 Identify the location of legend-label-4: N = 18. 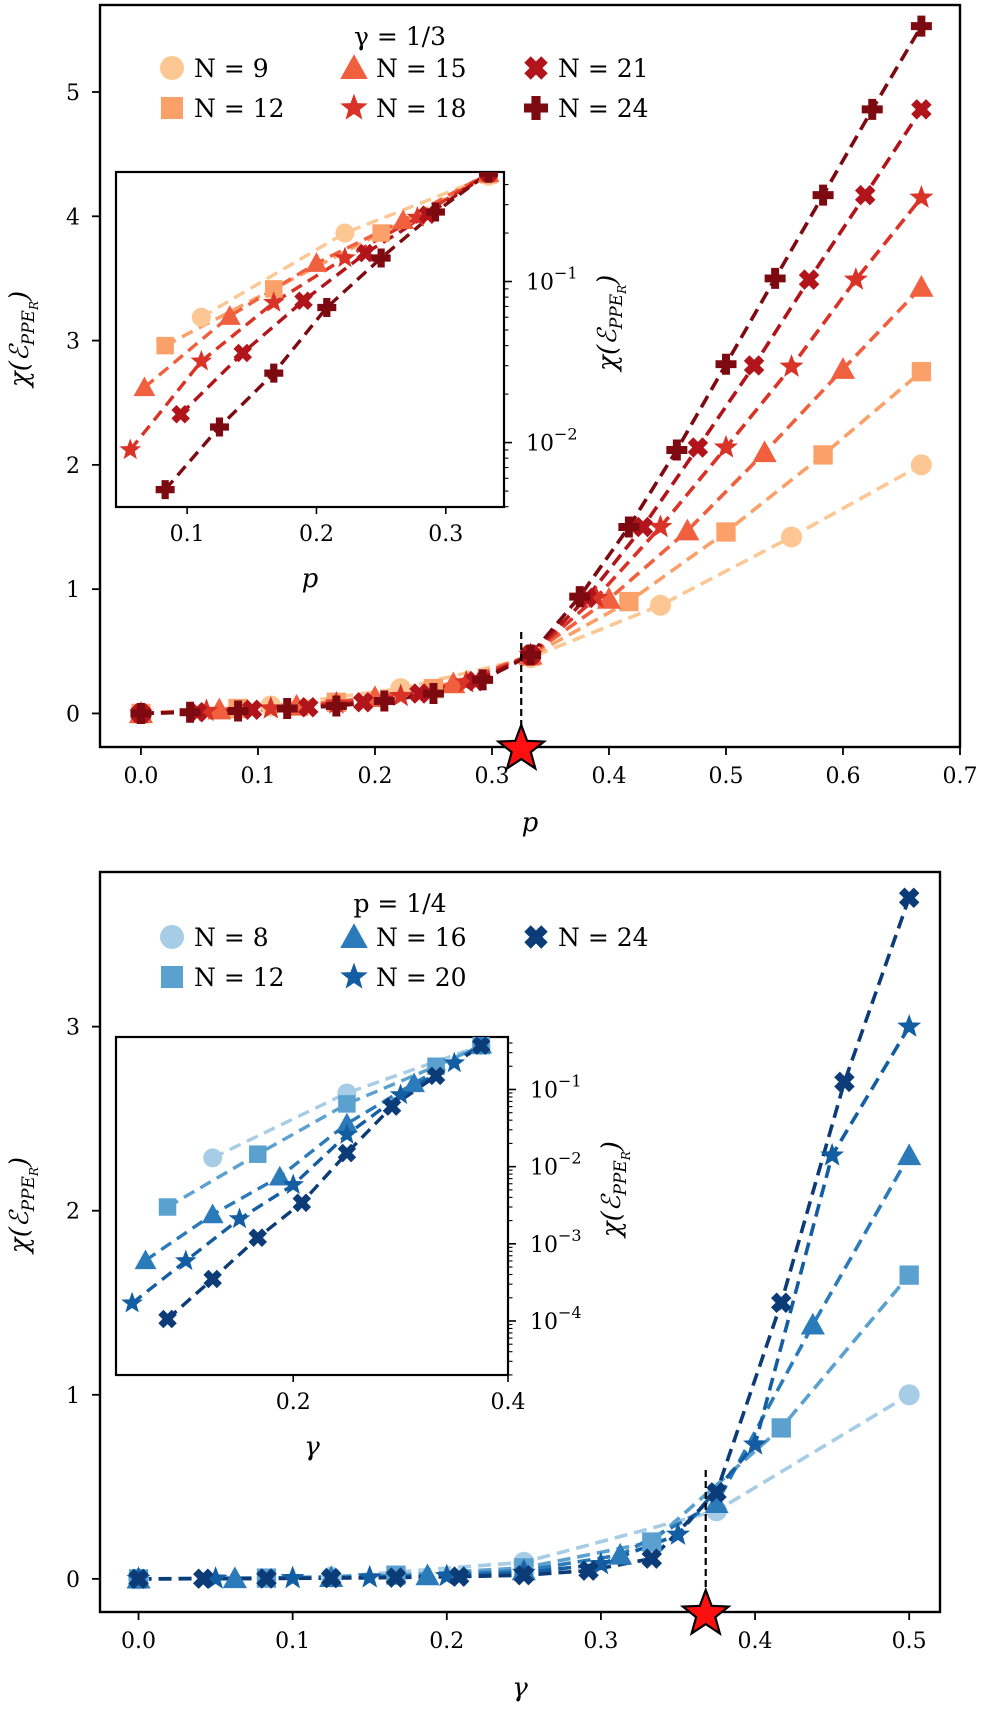
(421, 108).